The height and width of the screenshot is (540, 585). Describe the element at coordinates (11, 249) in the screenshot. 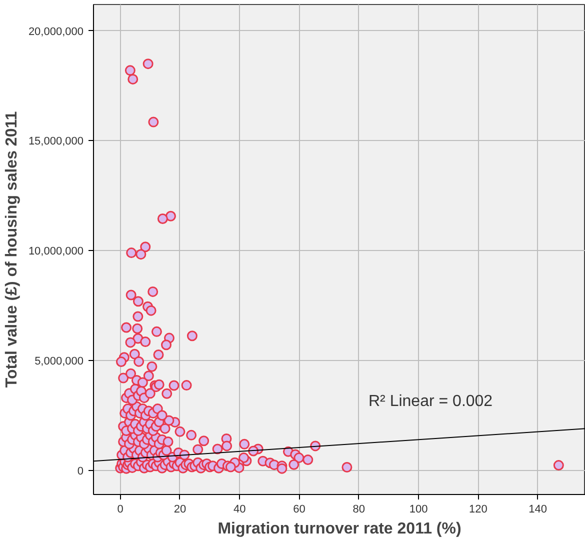

I see `y-axis-title: Total value (£) of housing sales 2011` at that location.